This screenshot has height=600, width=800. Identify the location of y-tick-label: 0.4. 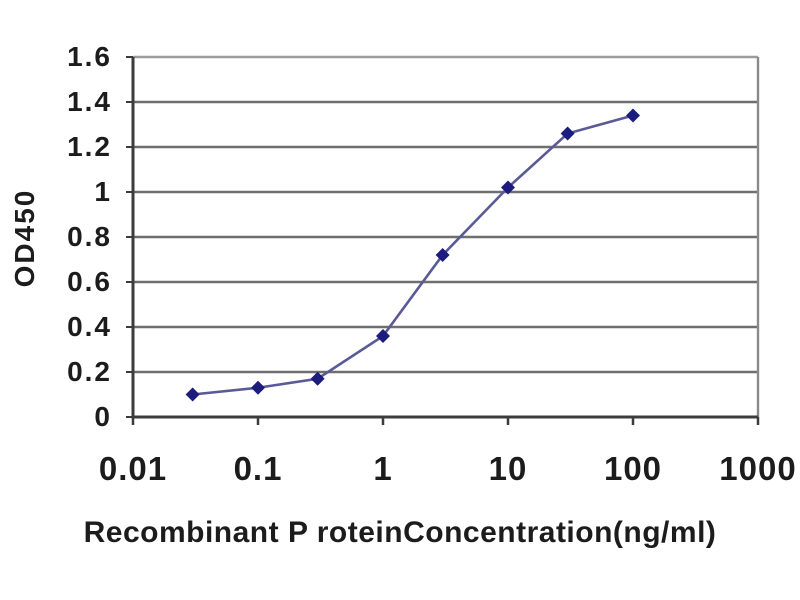
(89, 326).